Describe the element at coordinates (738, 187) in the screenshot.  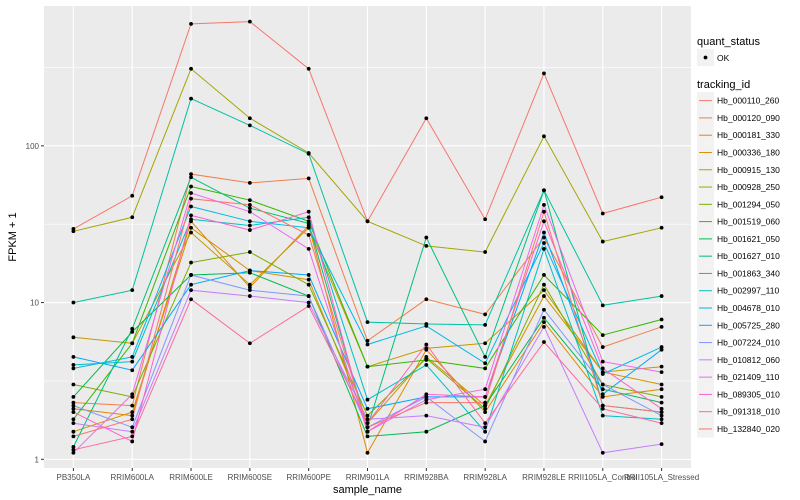
I see `legend-item: Hb_000928_250` at that location.